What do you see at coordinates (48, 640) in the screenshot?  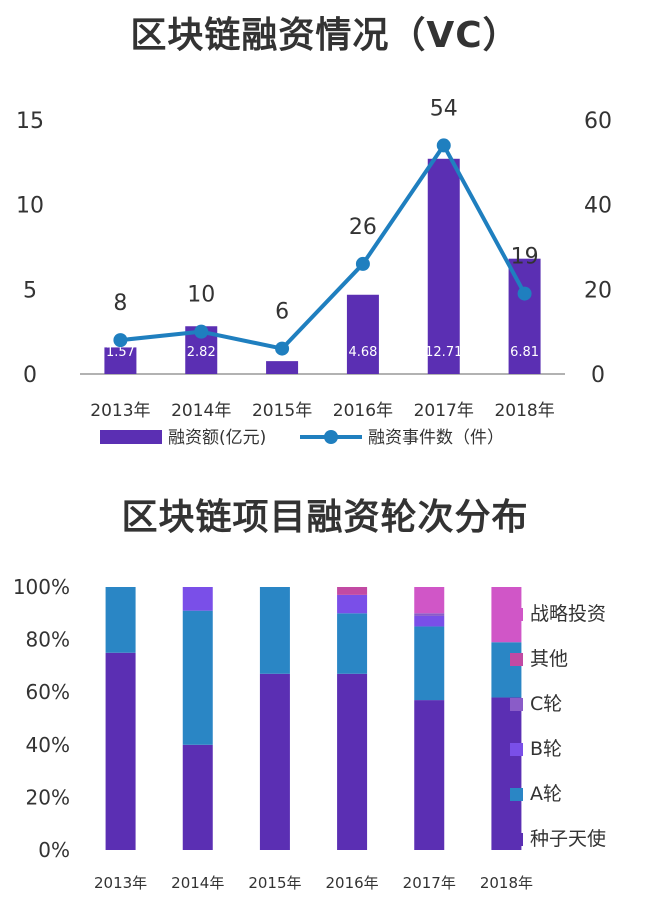 I see `chart2-y-tick: 80%` at bounding box center [48, 640].